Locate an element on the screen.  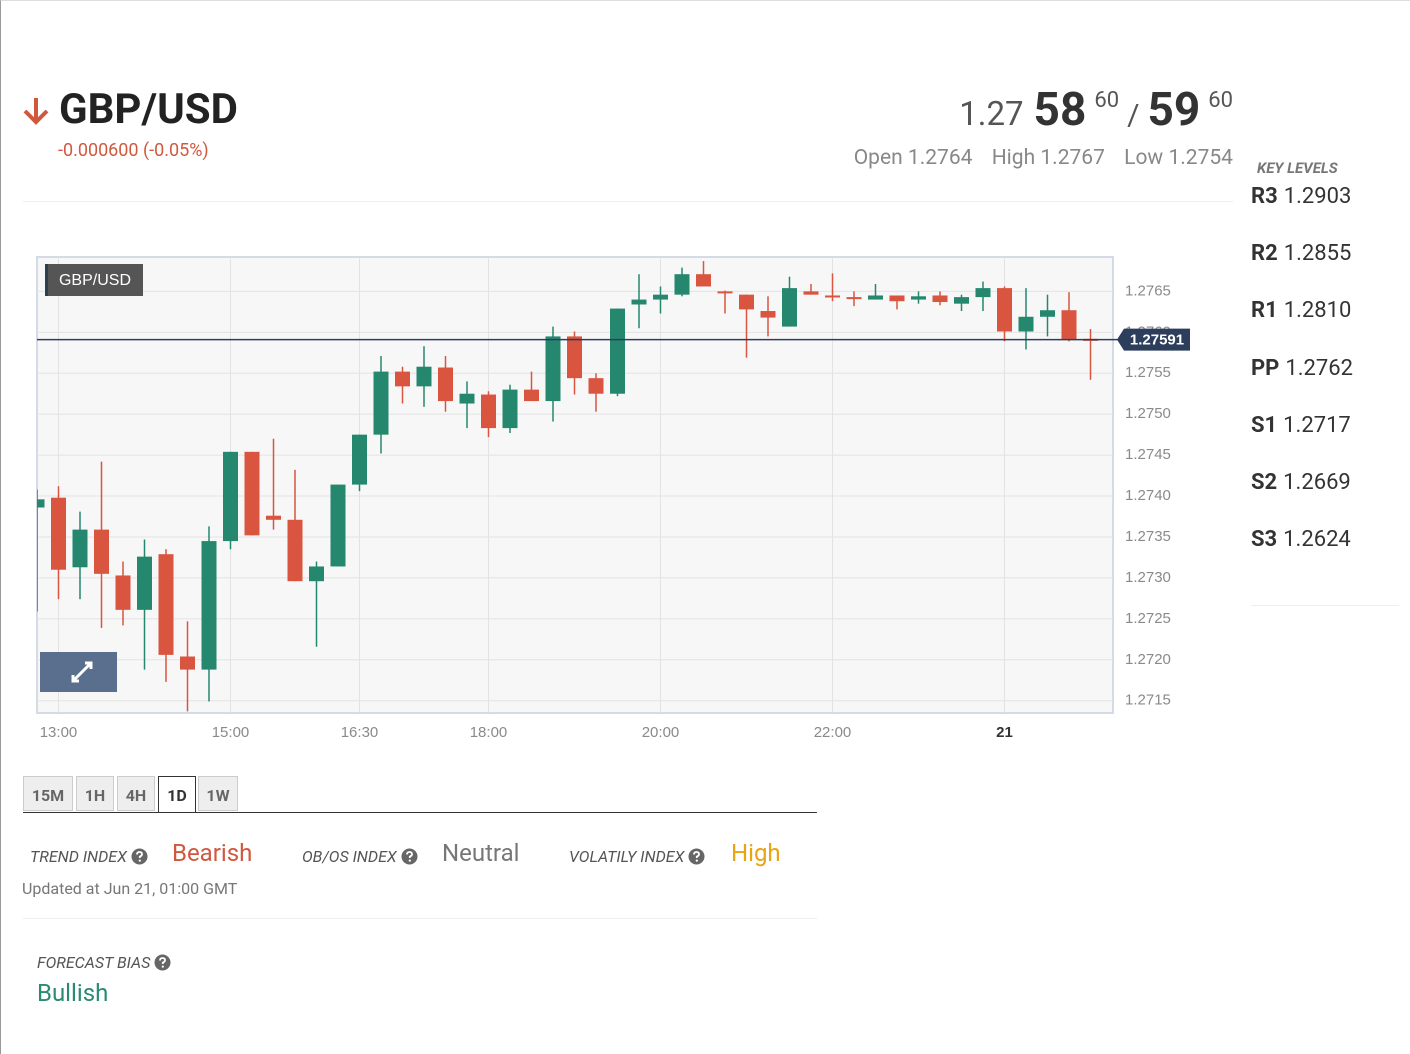
x-tick-label: 15:00 is located at coordinates (231, 732).